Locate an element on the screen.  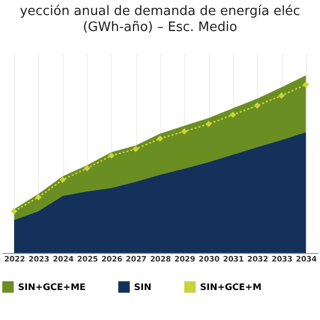
chart-subtitle: (GWh-año) – Esc. Medio is located at coordinates (160, 27).